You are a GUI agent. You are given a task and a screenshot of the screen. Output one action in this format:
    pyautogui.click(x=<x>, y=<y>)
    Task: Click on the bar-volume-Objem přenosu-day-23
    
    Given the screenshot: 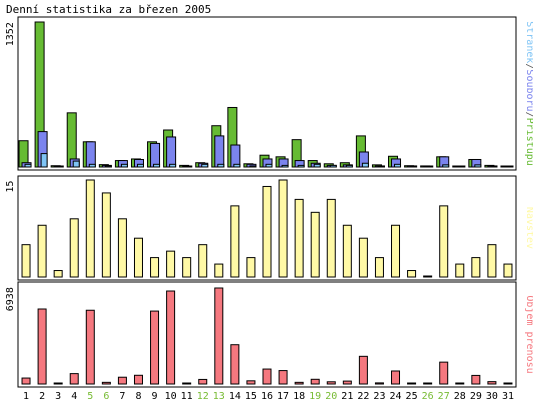 What is the action you would take?
    pyautogui.click(x=379, y=383)
    